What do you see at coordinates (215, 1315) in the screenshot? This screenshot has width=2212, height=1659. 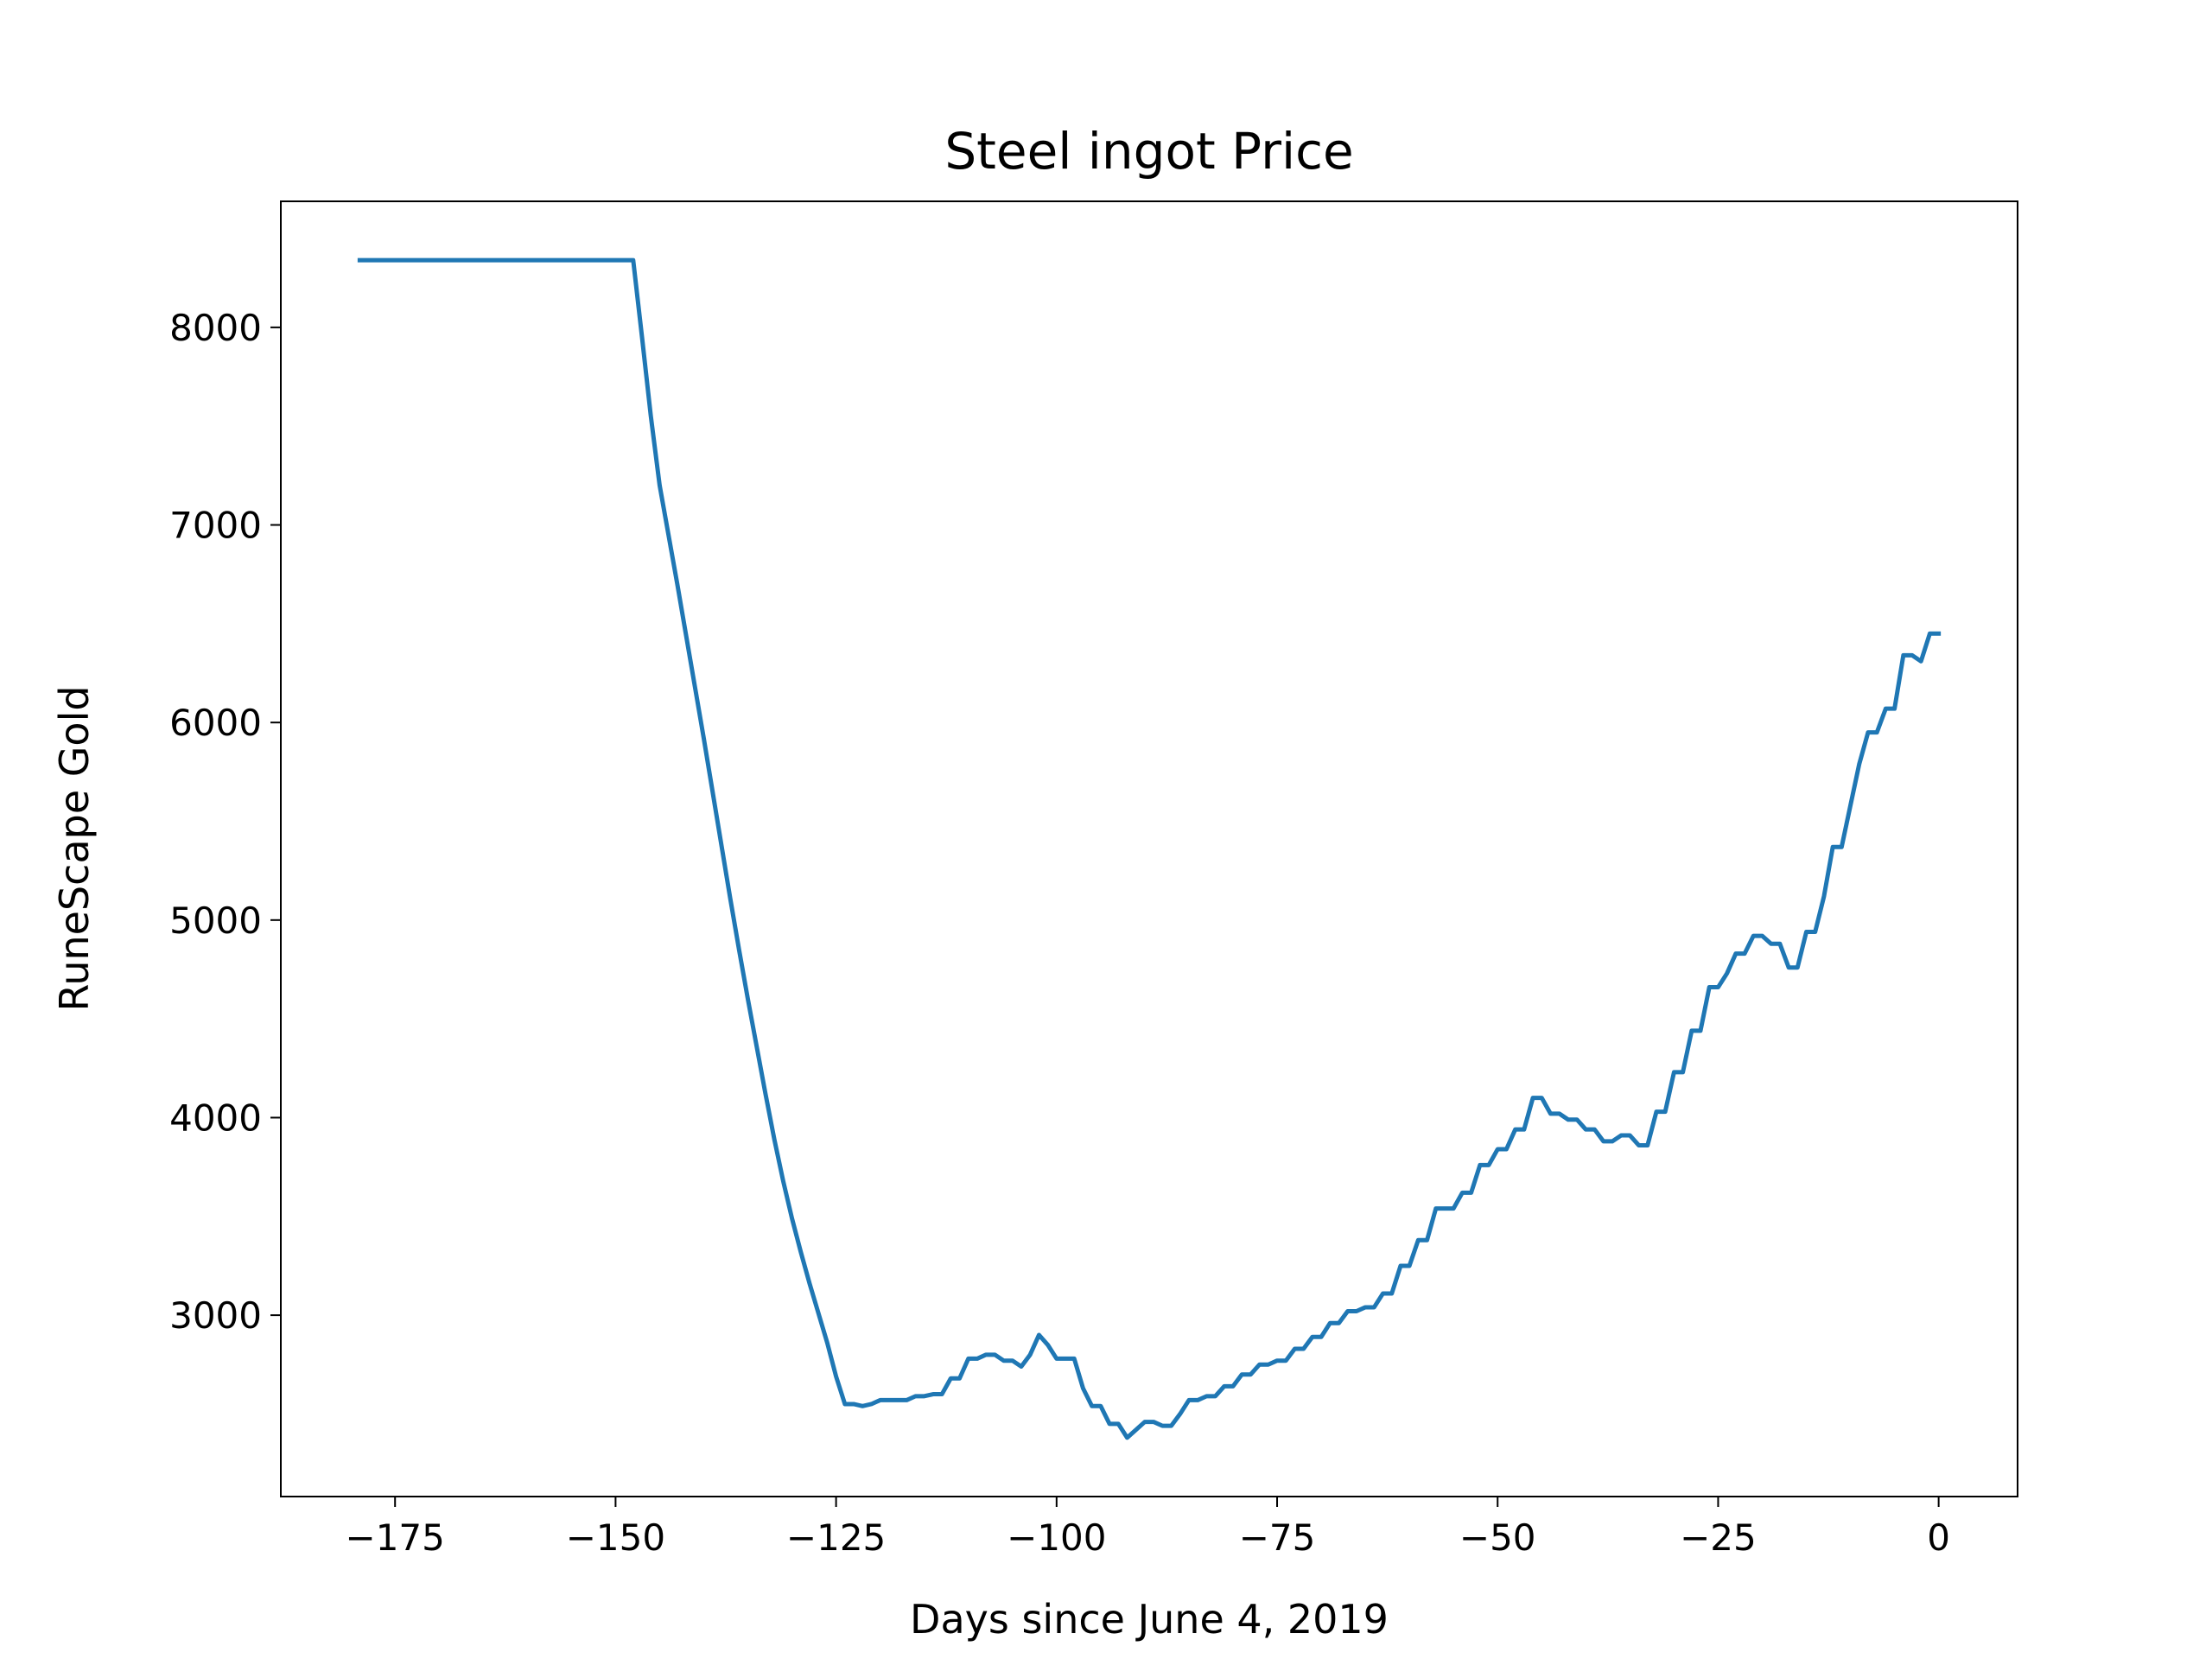 I see `y-tick-label: 3000` at bounding box center [215, 1315].